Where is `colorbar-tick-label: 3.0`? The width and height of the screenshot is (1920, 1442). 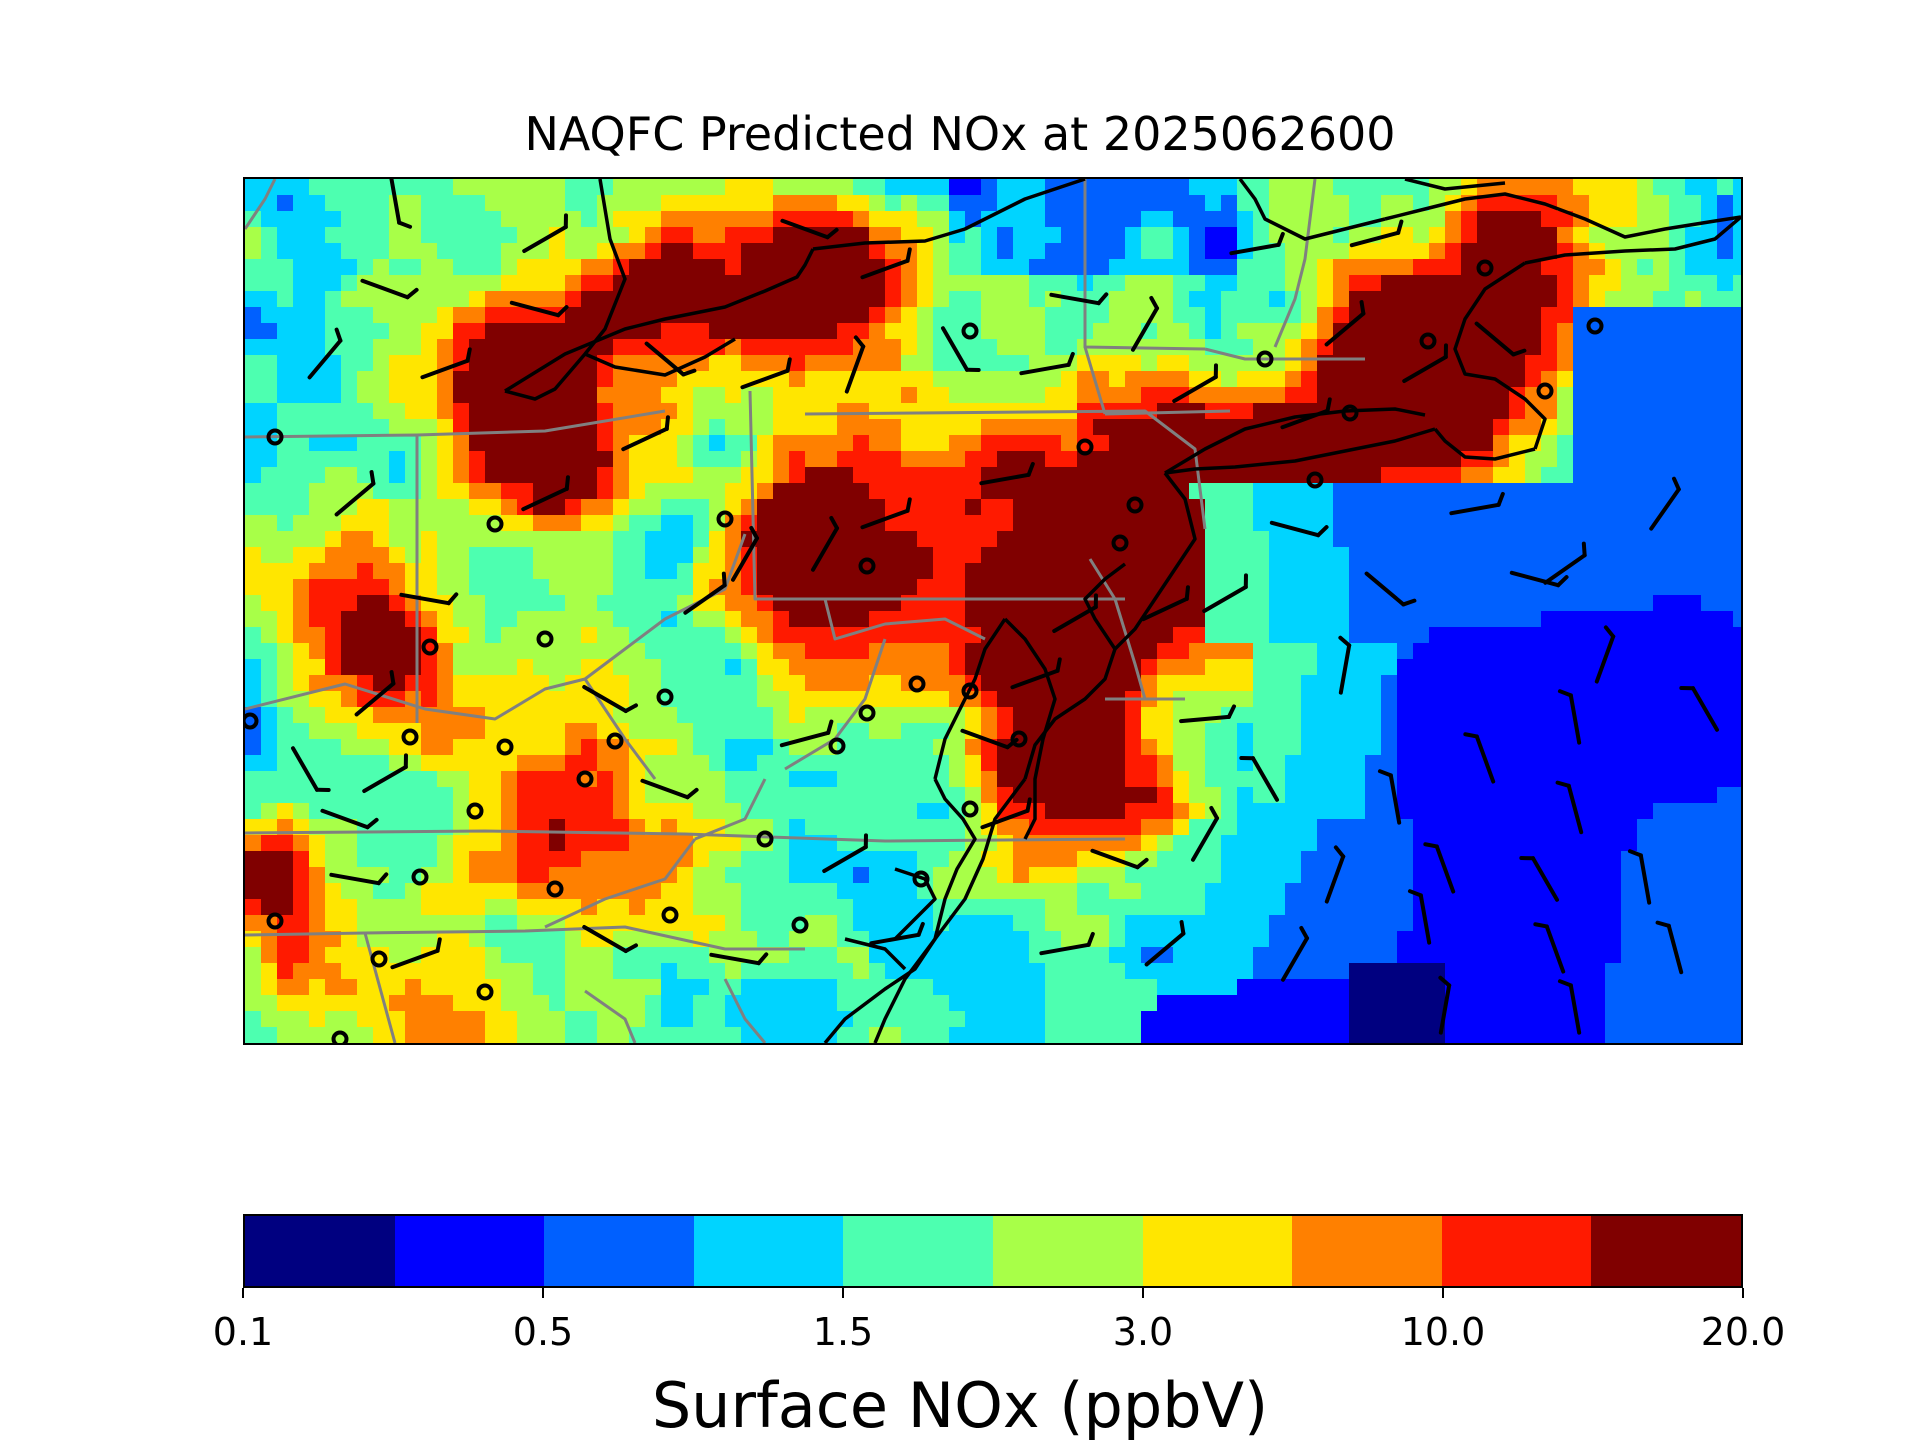
colorbar-tick-label: 3.0 is located at coordinates (1143, 1332).